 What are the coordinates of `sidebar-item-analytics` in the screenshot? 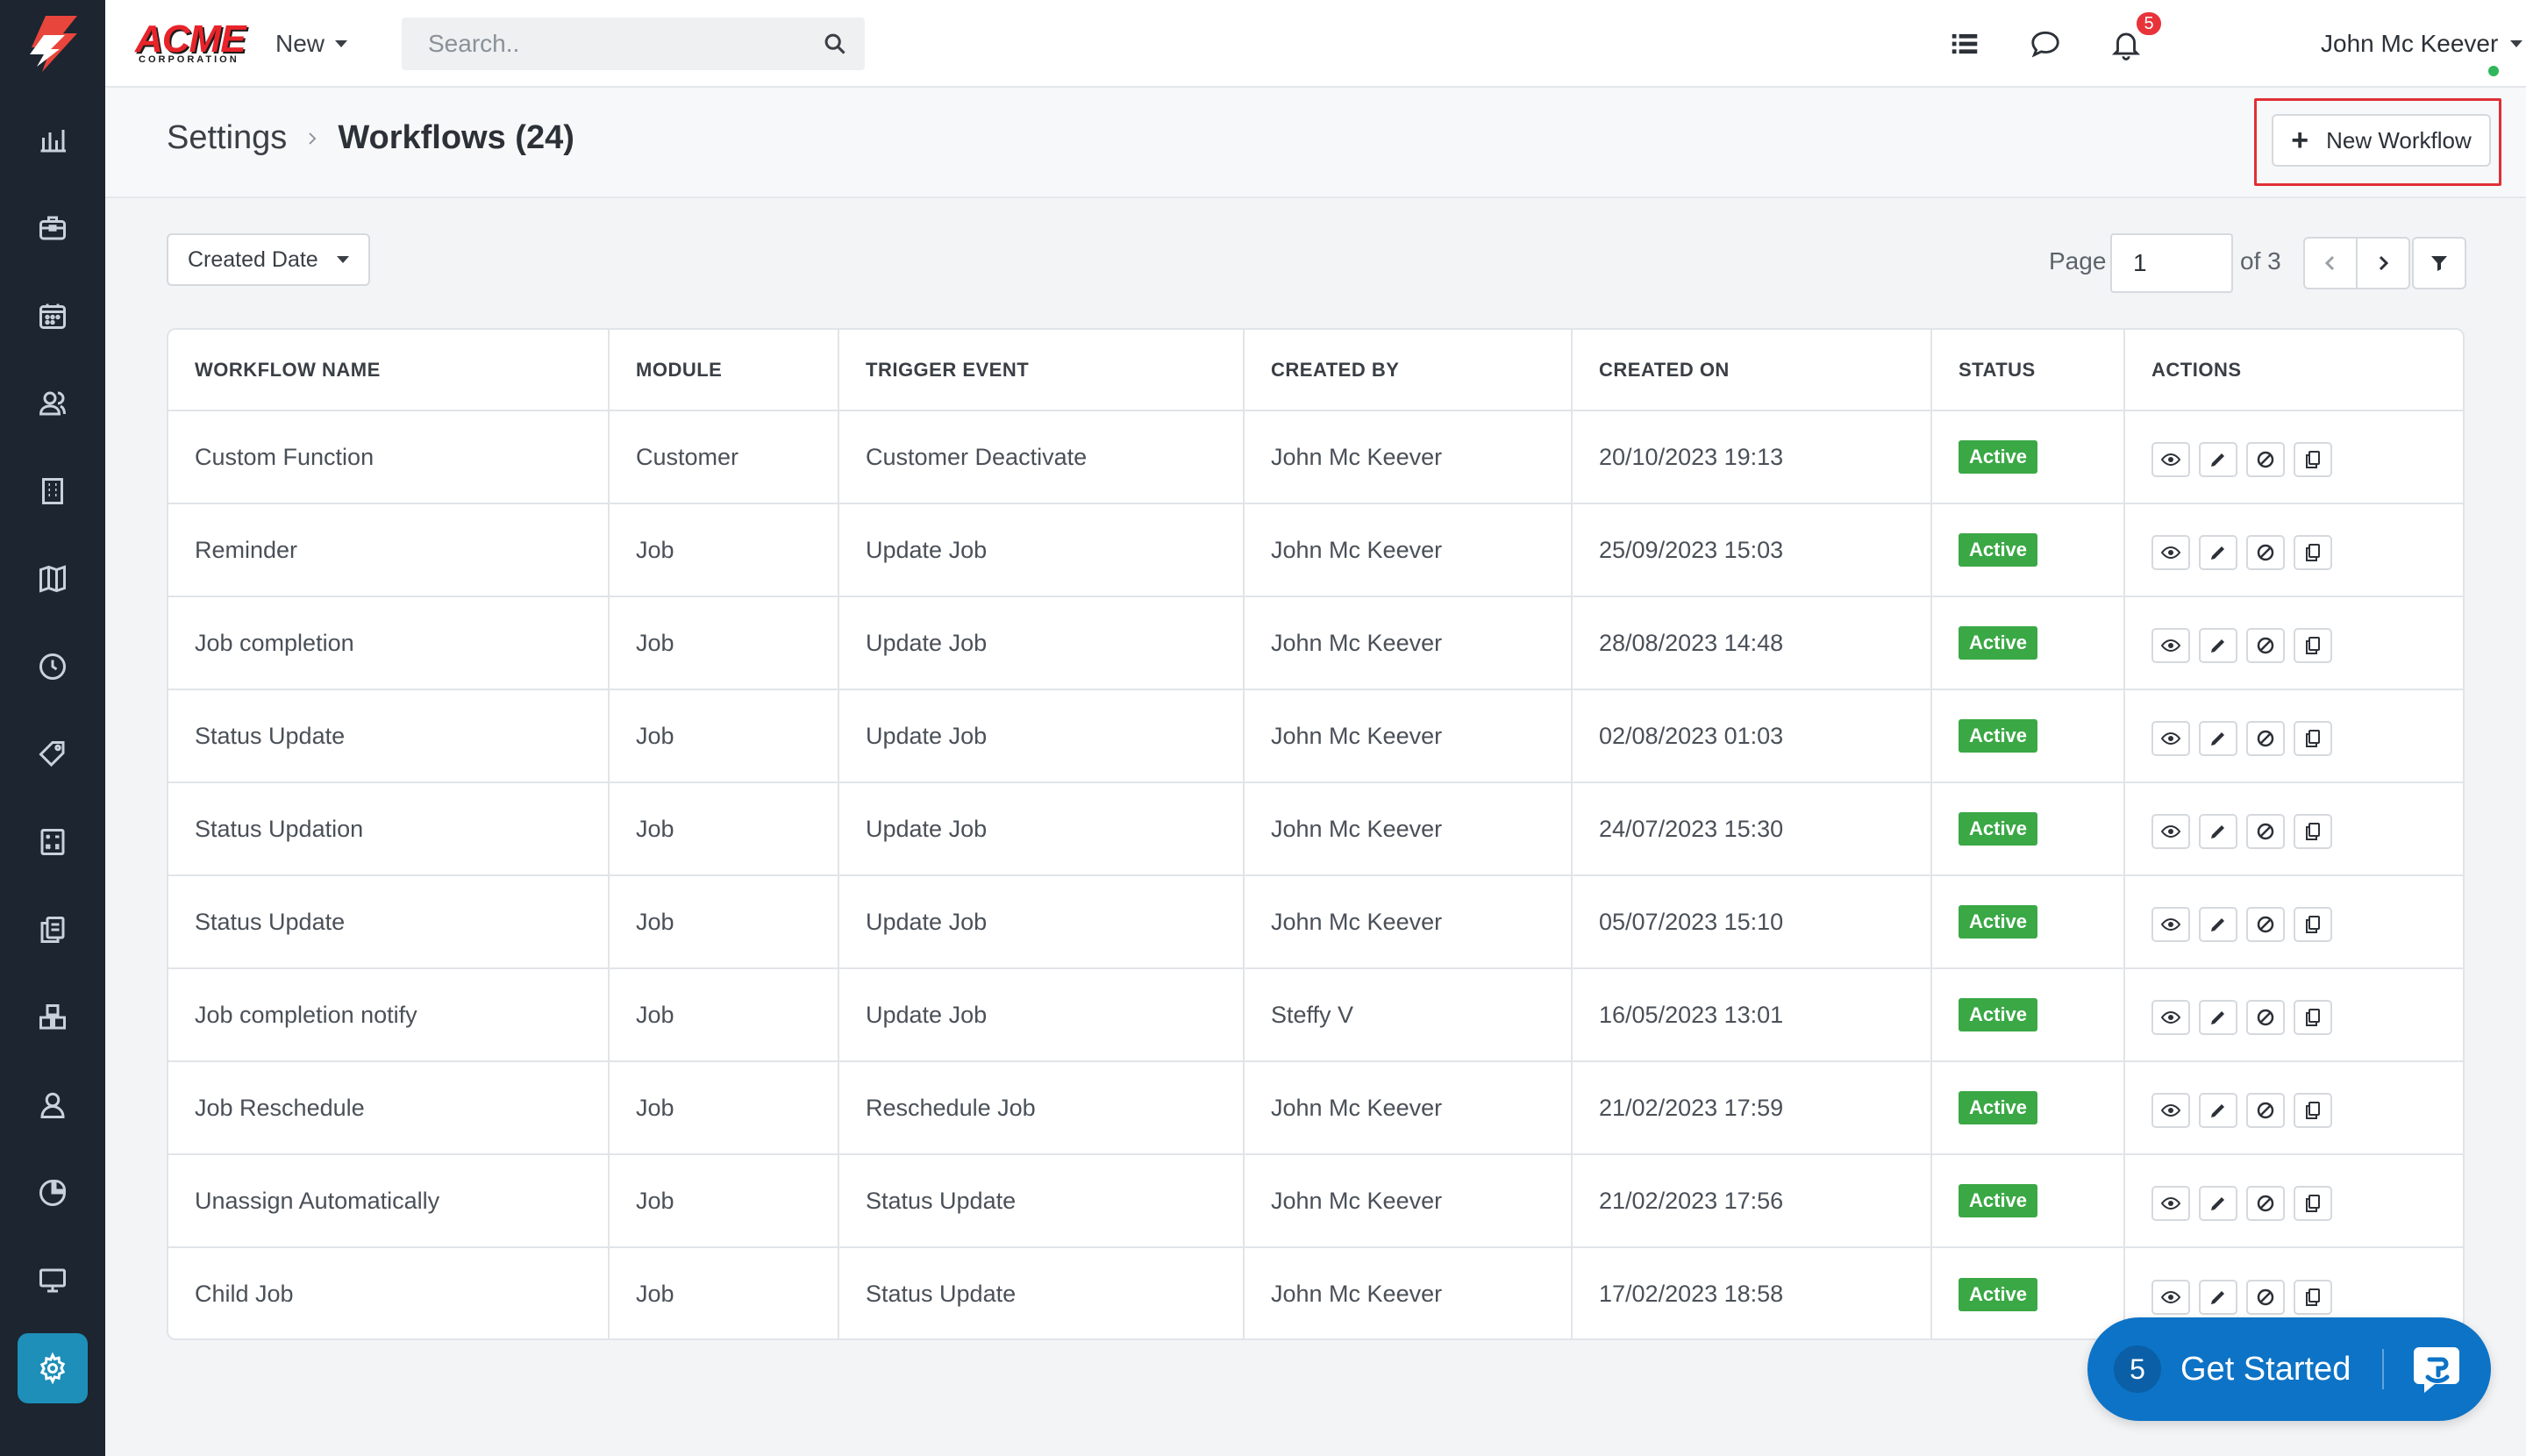 It's located at (53, 1193).